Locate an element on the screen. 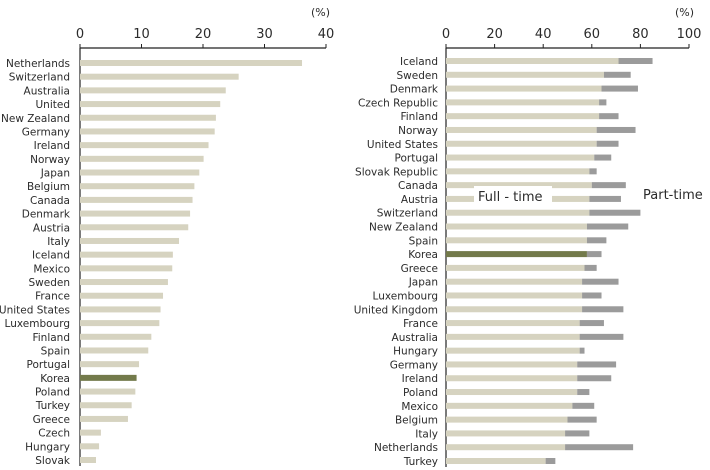  bar-portugal-part-time is located at coordinates (603, 157).